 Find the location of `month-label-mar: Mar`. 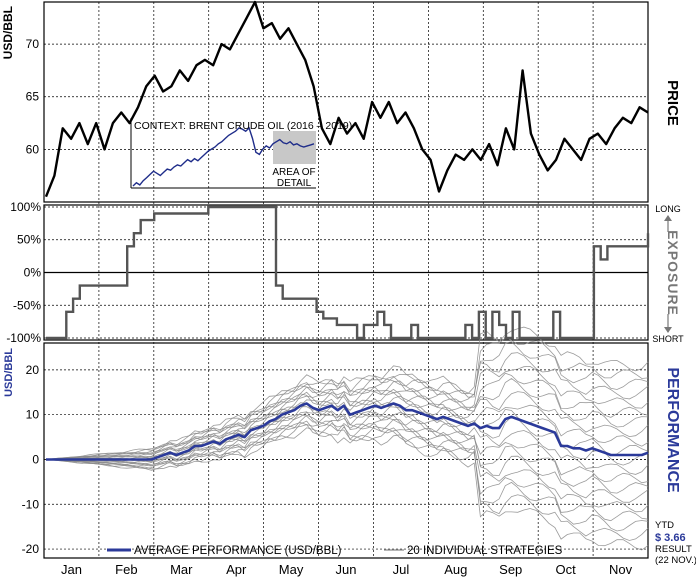

month-label-mar: Mar is located at coordinates (181, 569).